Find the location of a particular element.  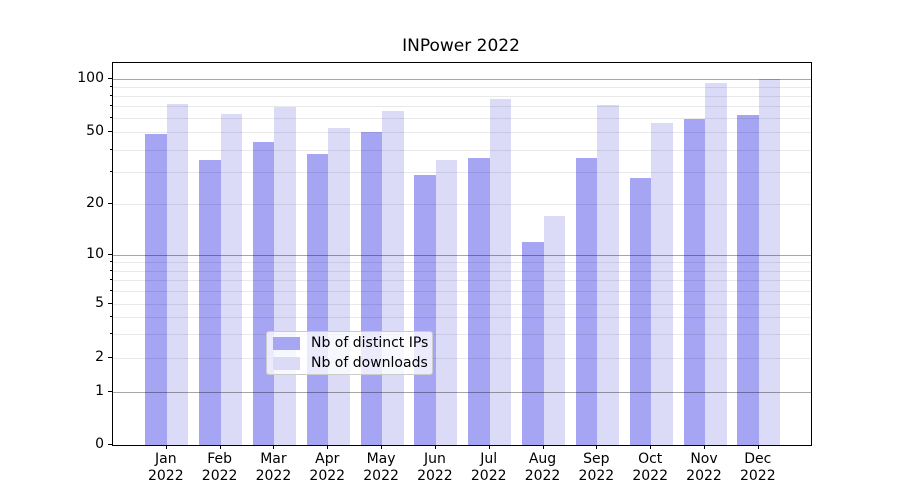

y-tick-label: 20 is located at coordinates (95, 203).